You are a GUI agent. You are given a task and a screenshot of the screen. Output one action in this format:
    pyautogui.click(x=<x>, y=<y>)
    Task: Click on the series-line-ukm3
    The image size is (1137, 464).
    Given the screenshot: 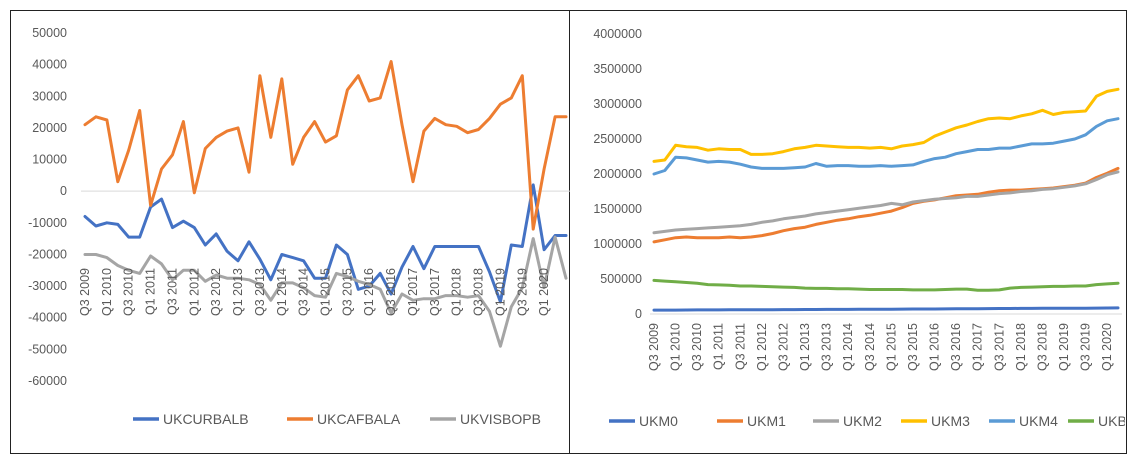 What is the action you would take?
    pyautogui.click(x=886, y=125)
    